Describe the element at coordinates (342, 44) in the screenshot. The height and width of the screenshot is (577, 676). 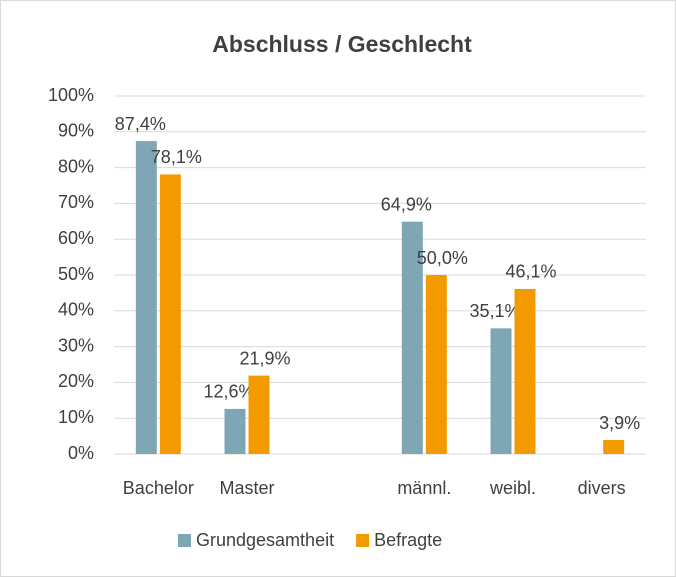
I see `chart-title: Abschluss / Geschlecht` at that location.